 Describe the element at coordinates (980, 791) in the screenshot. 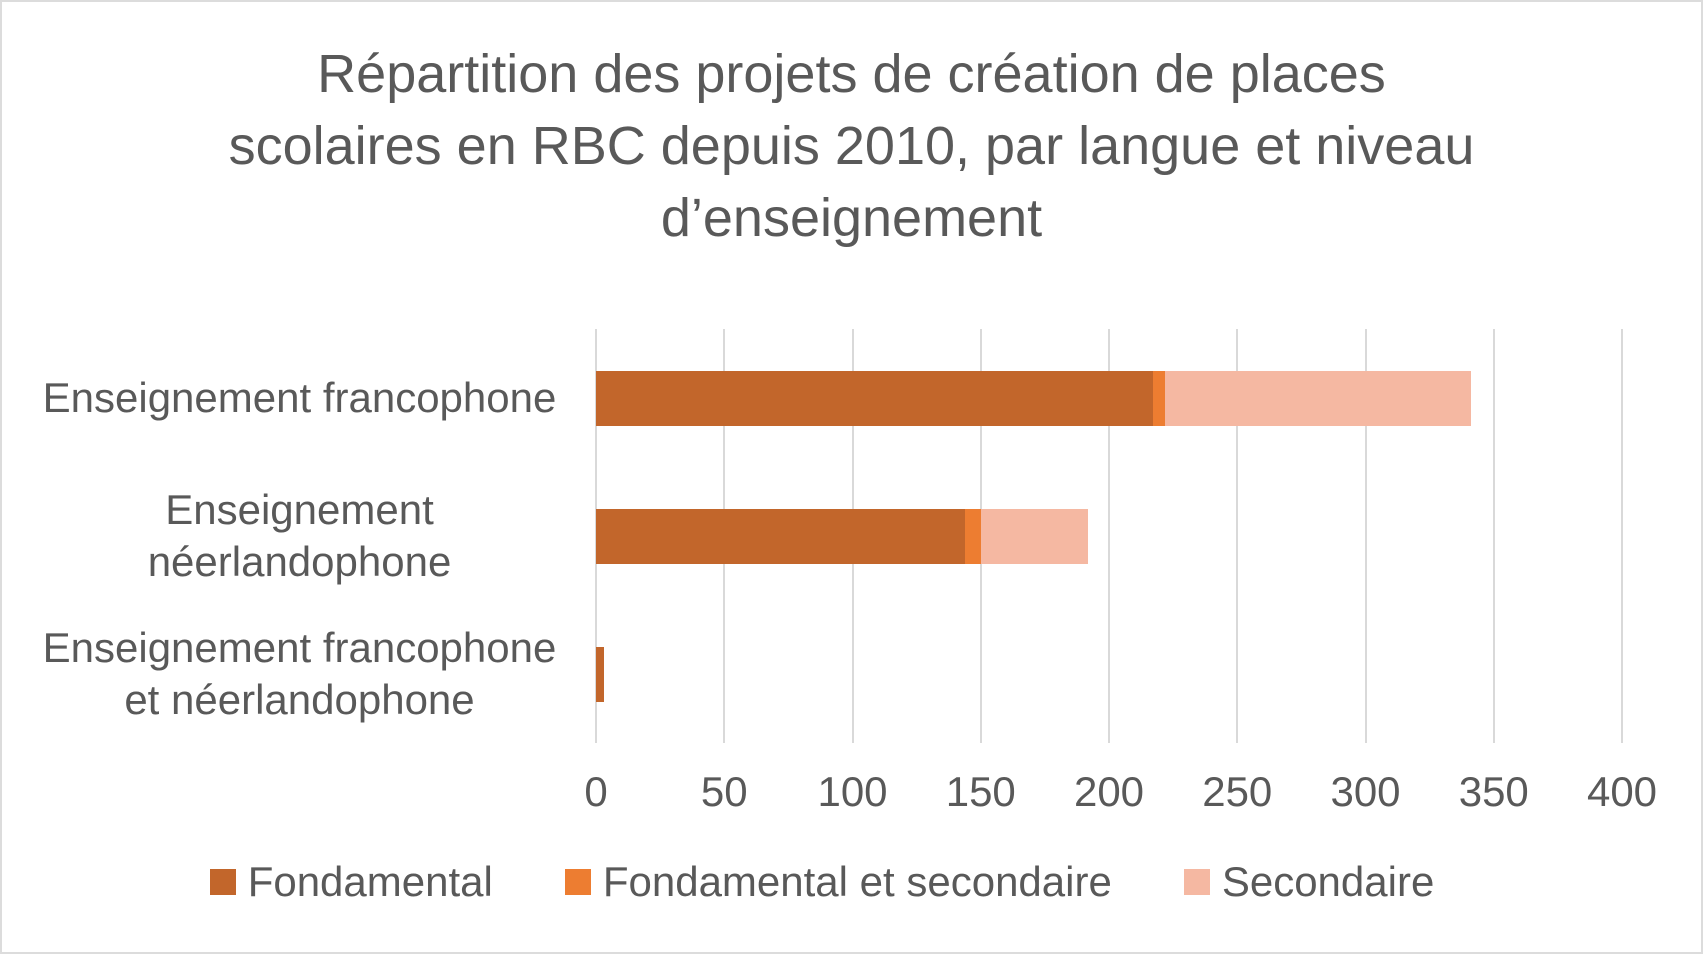

I see `x-axis-tick-label: 150` at that location.